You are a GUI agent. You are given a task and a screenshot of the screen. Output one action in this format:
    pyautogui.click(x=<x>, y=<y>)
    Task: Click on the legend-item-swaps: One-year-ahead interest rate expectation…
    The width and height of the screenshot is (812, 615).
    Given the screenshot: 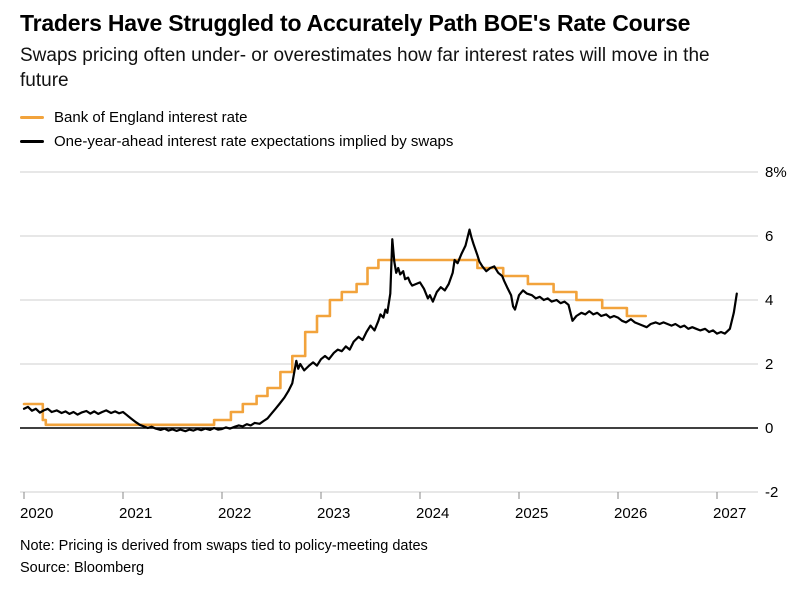 What is the action you would take?
    pyautogui.click(x=406, y=142)
    